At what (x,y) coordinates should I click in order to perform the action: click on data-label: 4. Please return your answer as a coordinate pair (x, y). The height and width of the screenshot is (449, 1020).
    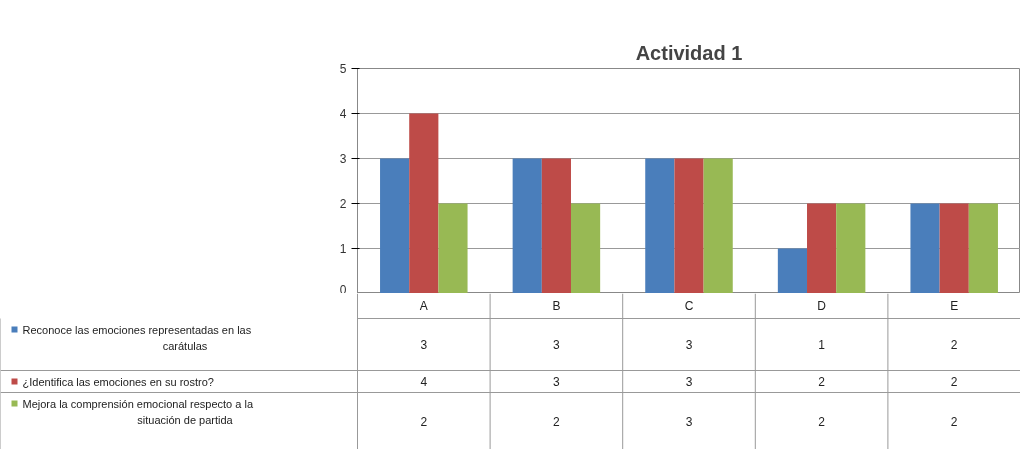
    Looking at the image, I should click on (424, 382).